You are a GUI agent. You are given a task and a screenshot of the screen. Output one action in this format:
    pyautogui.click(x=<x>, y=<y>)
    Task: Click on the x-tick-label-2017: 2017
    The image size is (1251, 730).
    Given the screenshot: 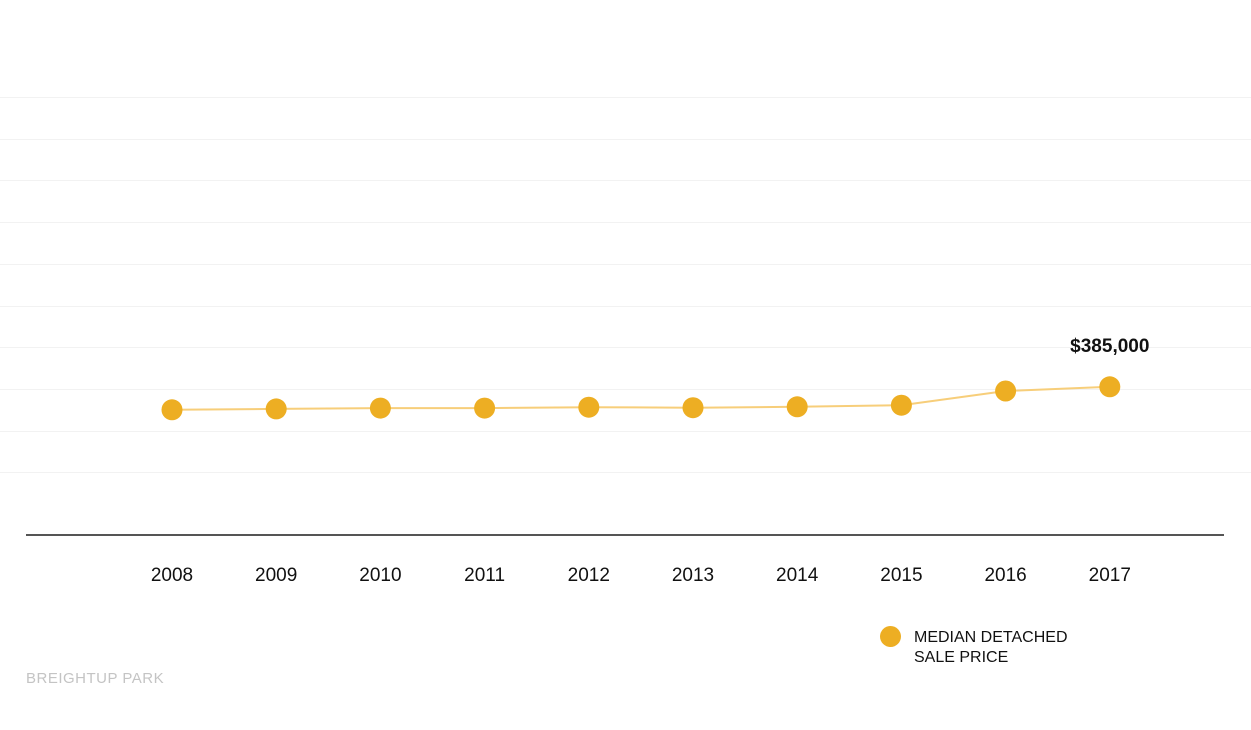 What is the action you would take?
    pyautogui.click(x=1110, y=575)
    